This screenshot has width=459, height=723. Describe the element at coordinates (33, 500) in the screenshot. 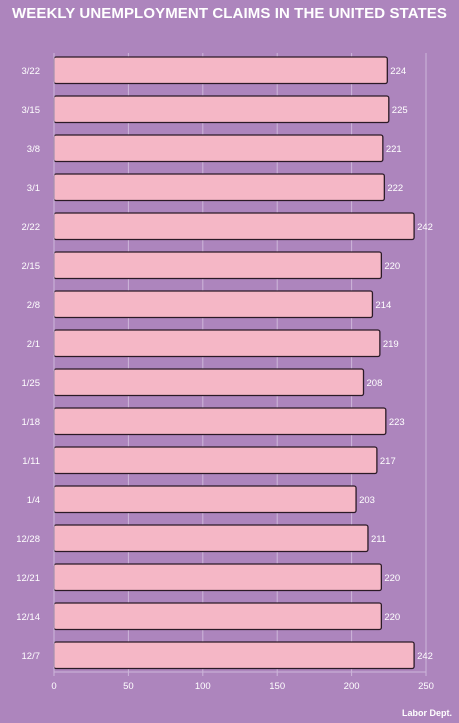

I see `category-label: 1/4` at that location.